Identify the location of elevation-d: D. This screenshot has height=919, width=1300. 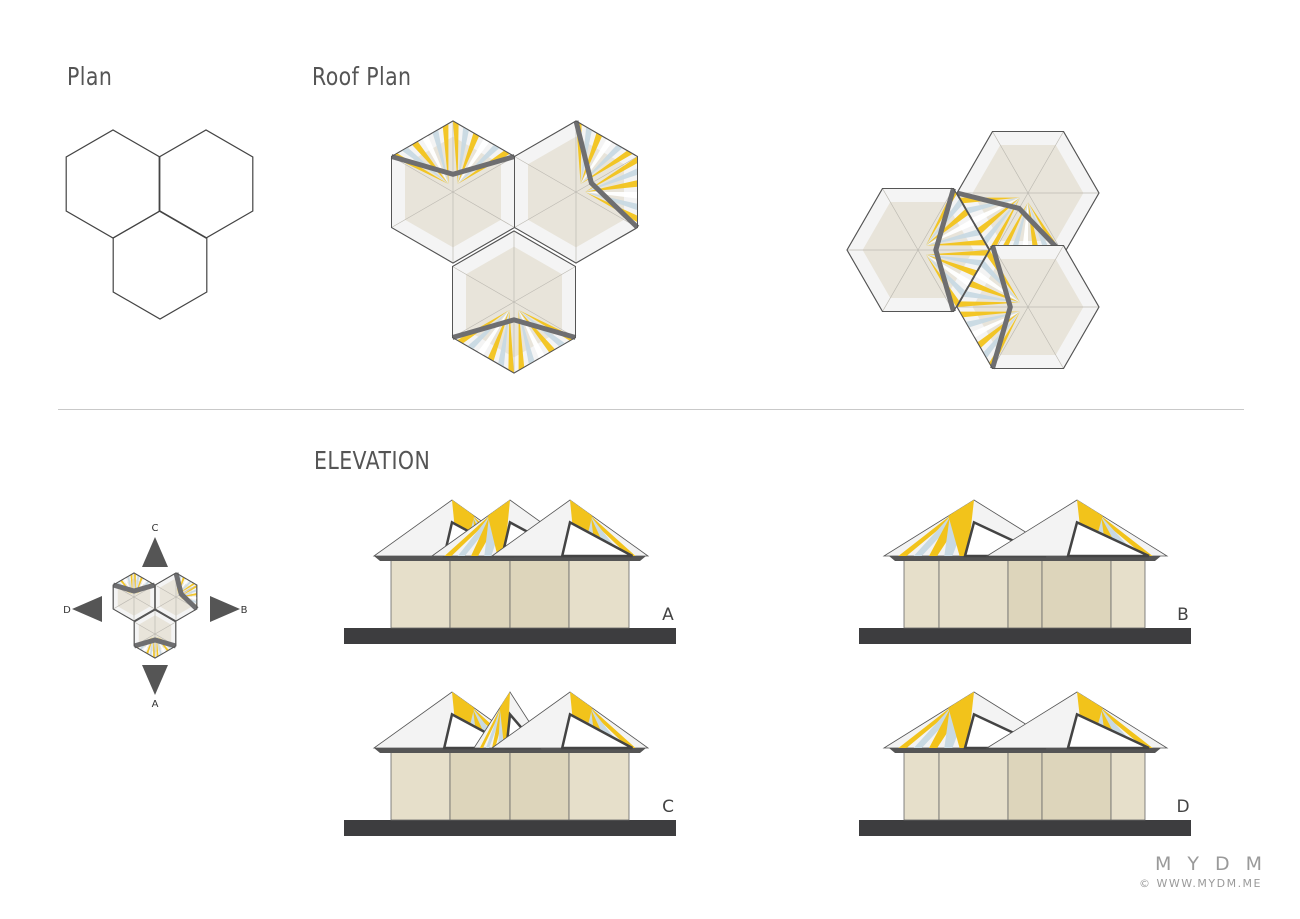
(1025, 763).